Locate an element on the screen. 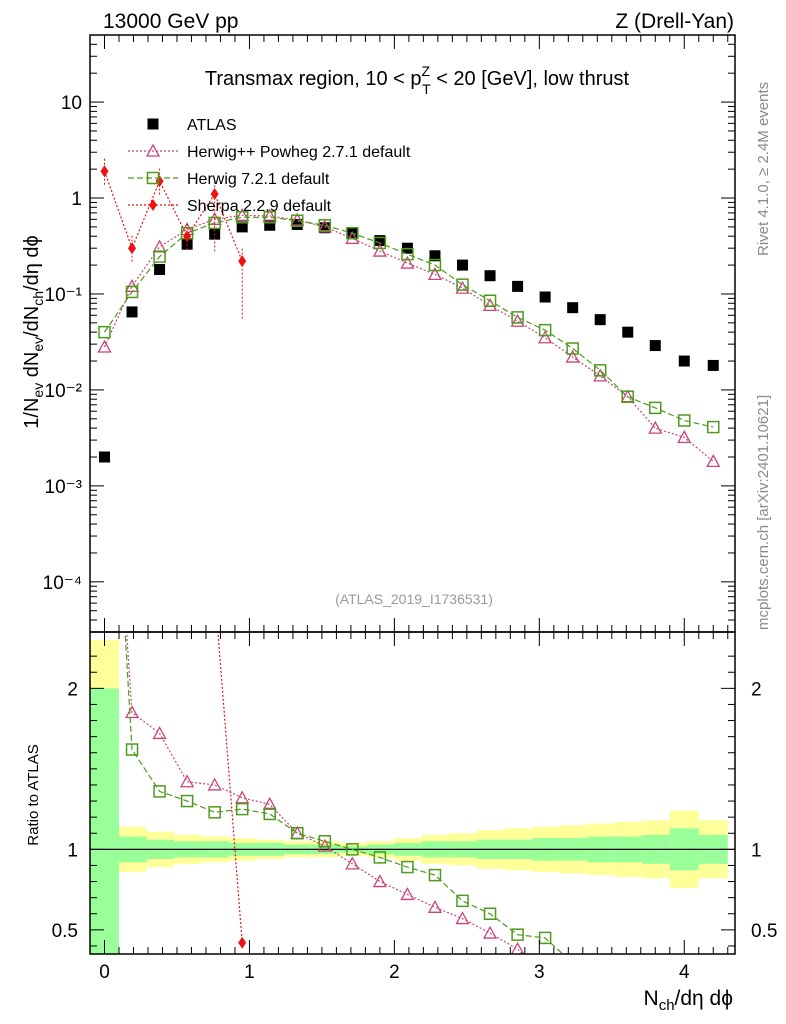 This screenshot has width=786, height=1024. ratio-y-label-right: 0.5 is located at coordinates (764, 931).